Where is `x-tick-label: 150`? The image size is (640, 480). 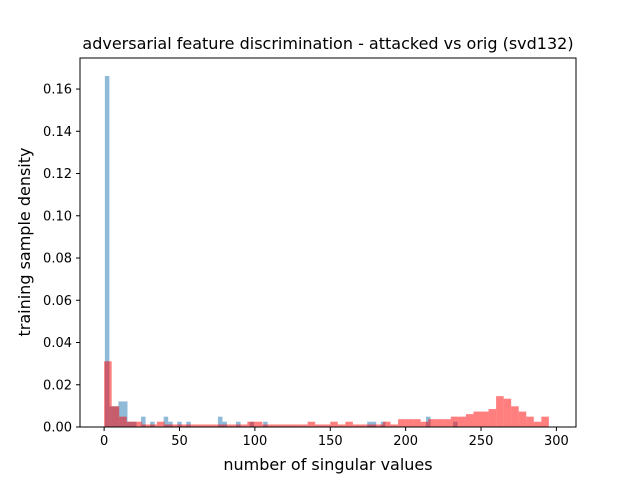
x-tick-label: 150 is located at coordinates (330, 441).